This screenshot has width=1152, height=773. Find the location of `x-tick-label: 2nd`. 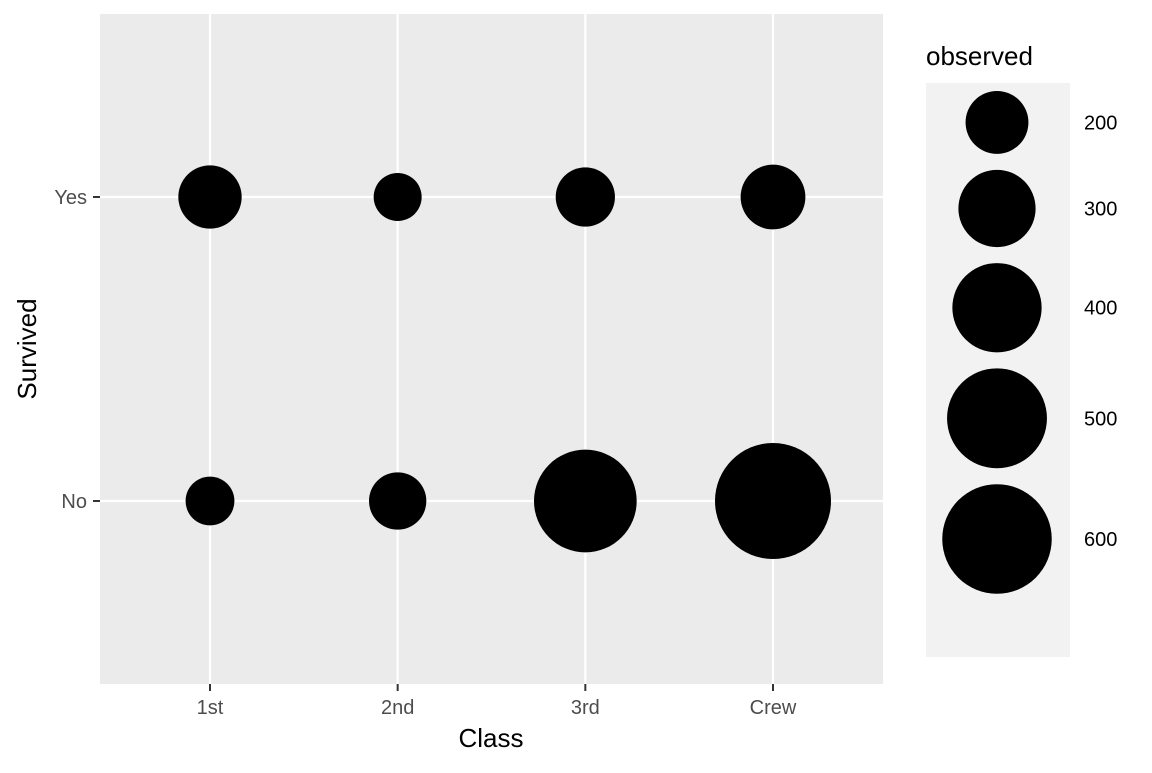

x-tick-label: 2nd is located at coordinates (397, 708).